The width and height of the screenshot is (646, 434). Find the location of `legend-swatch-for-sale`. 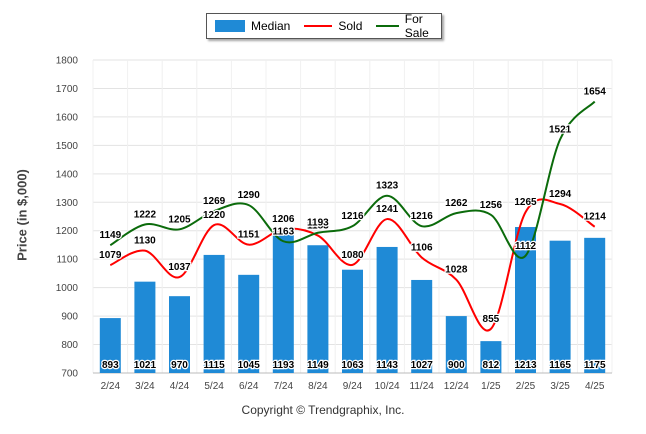

legend-swatch-for-sale is located at coordinates (387, 26).